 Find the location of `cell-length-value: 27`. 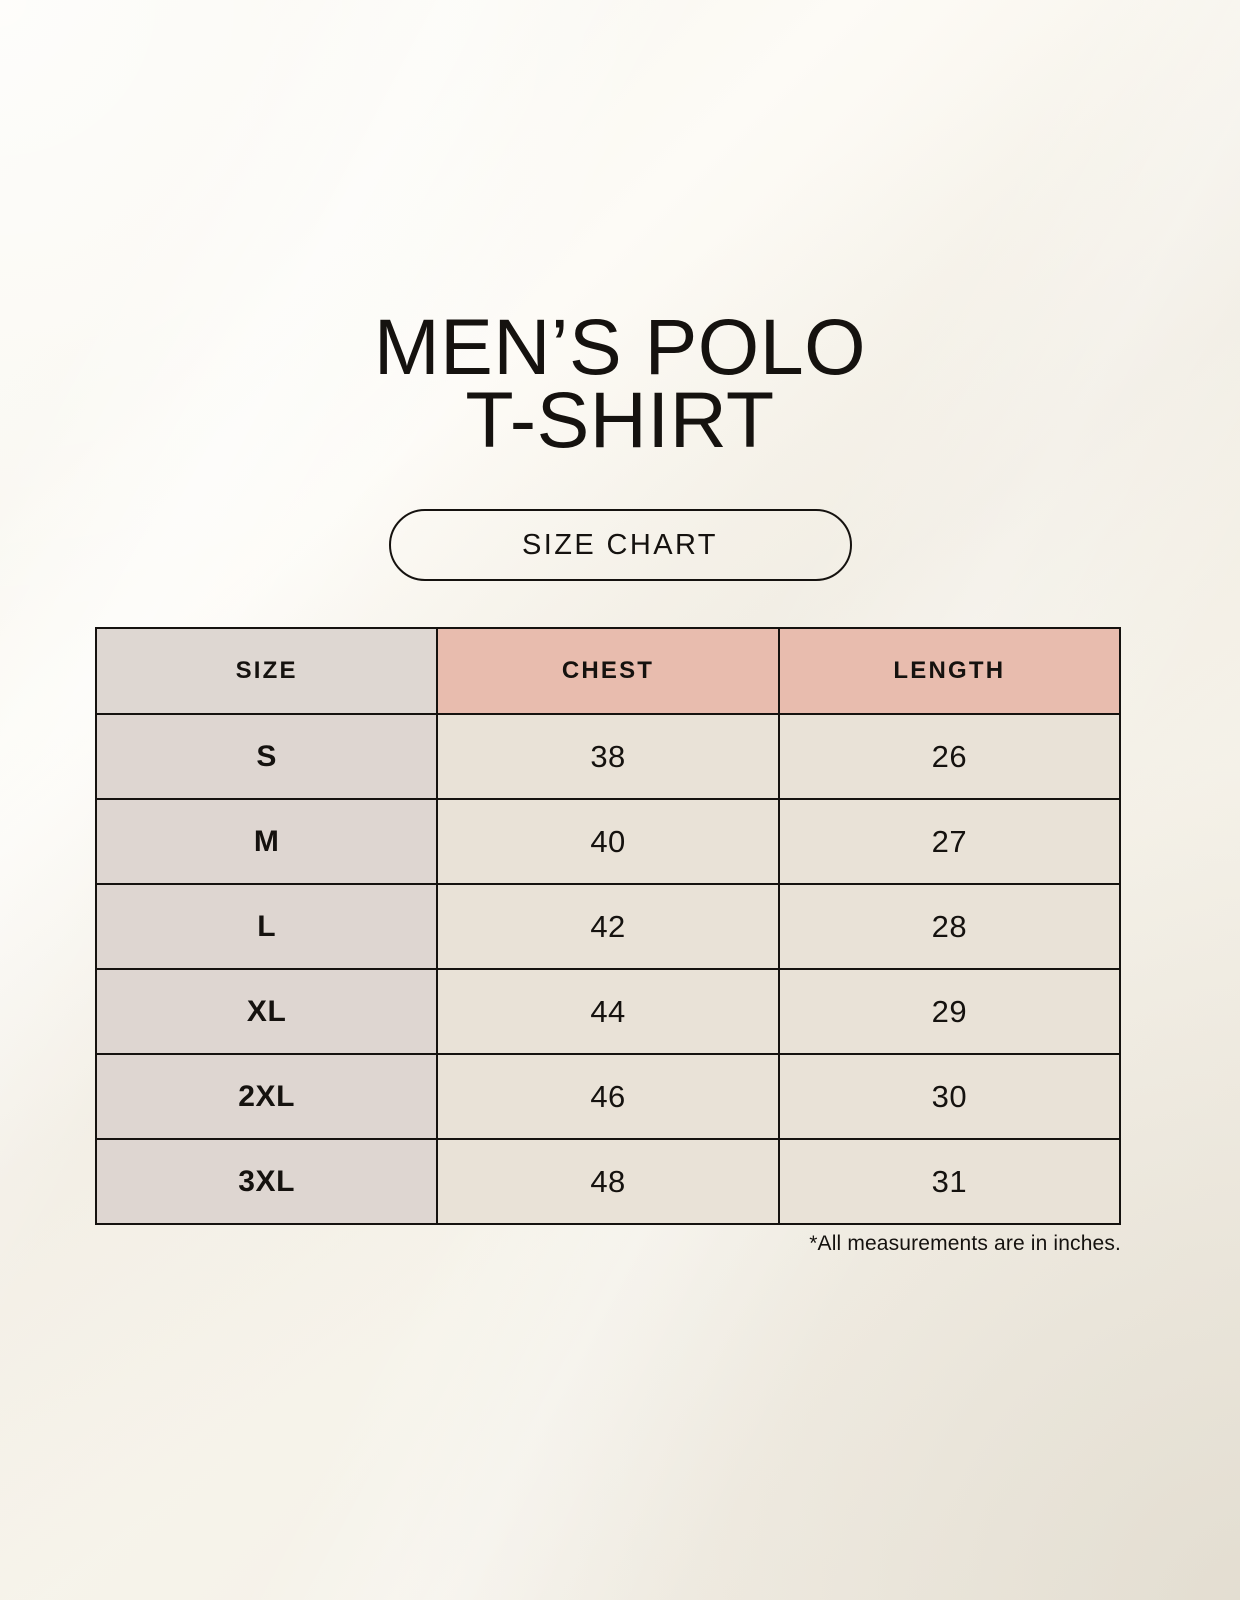

cell-length-value: 27 is located at coordinates (949, 841).